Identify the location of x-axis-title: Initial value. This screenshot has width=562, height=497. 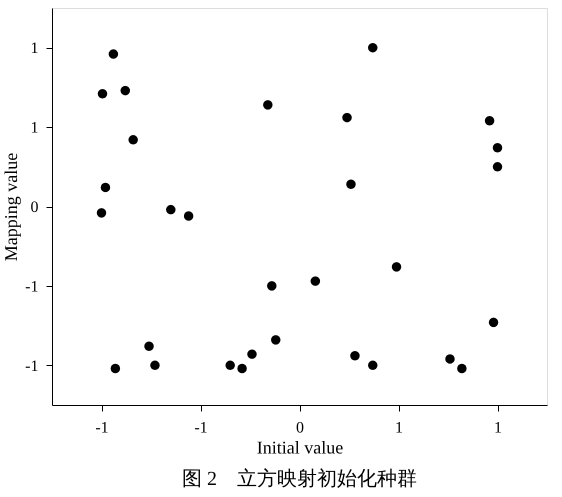
(300, 448).